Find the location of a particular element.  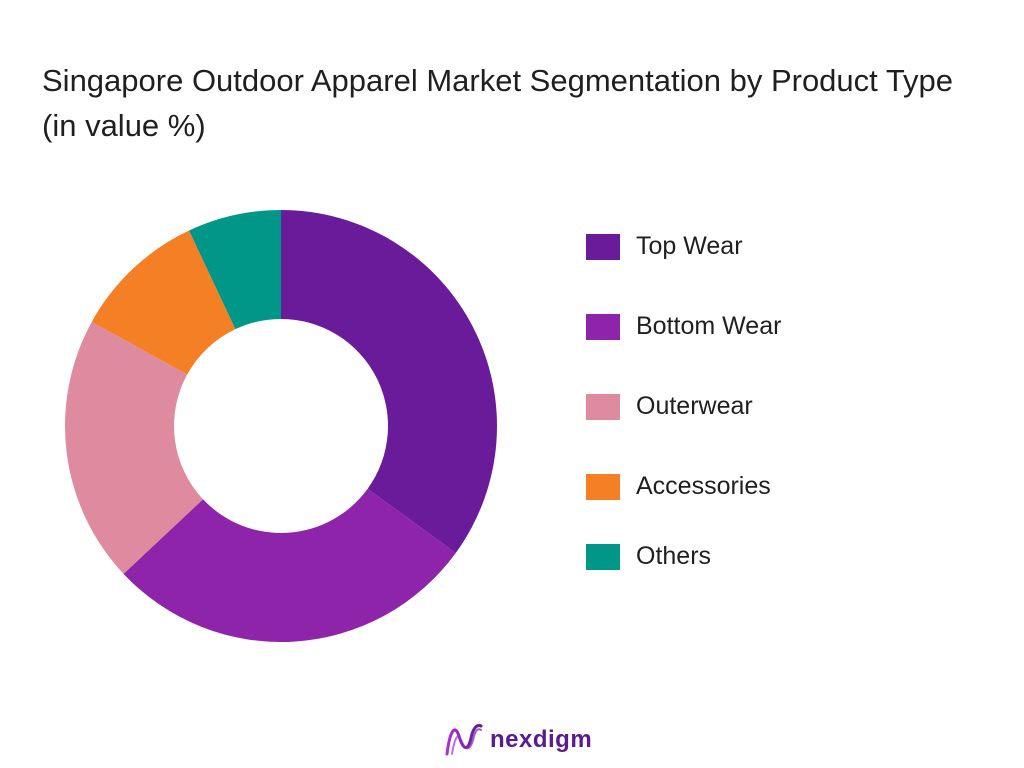

legend-item-bottom-wear: Bottom Wear is located at coordinates (766, 326).